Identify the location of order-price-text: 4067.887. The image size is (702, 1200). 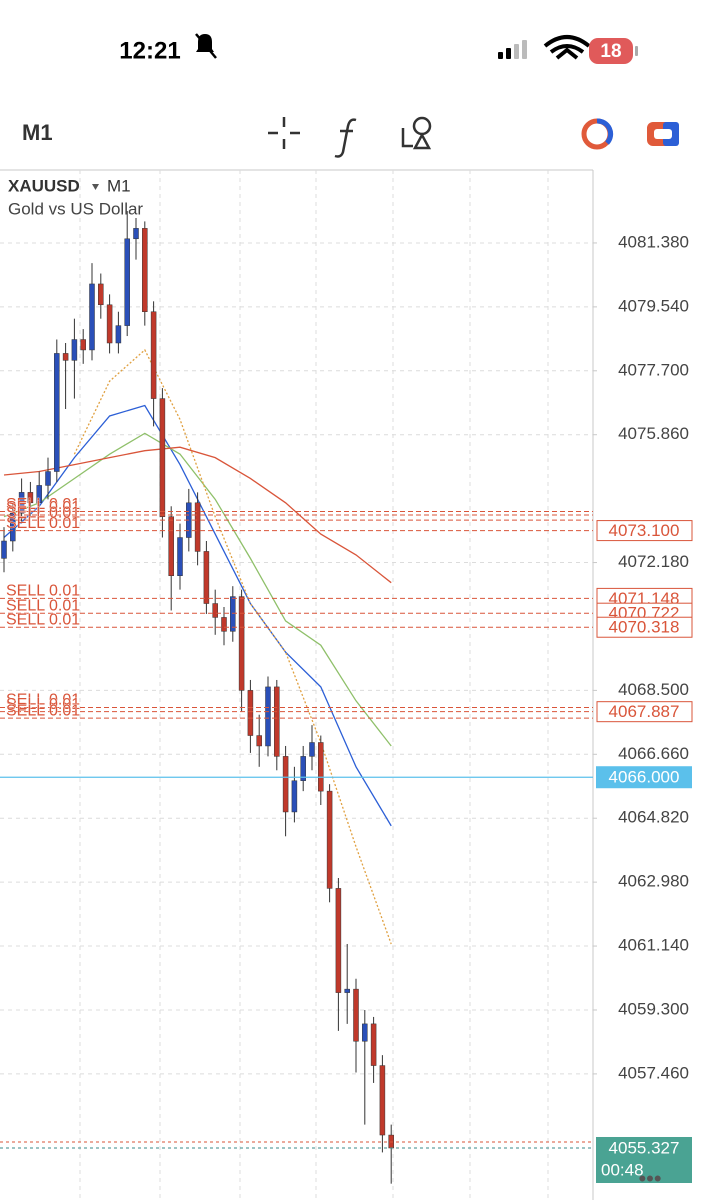
(644, 711).